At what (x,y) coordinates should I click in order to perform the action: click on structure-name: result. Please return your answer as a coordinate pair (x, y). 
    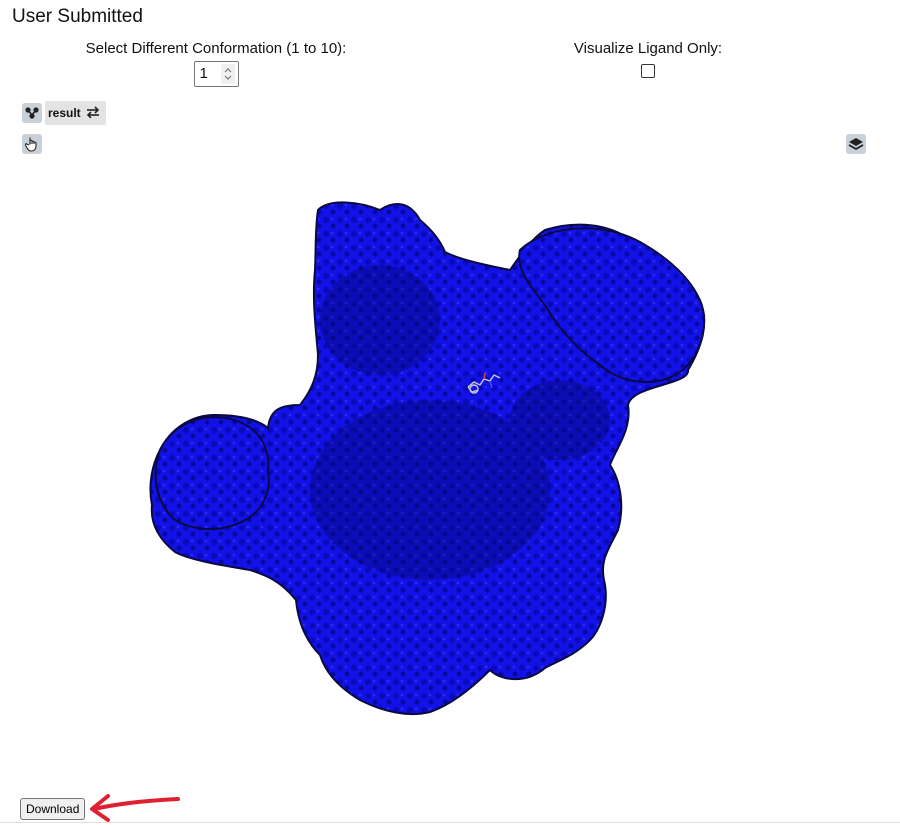
    Looking at the image, I should click on (64, 113).